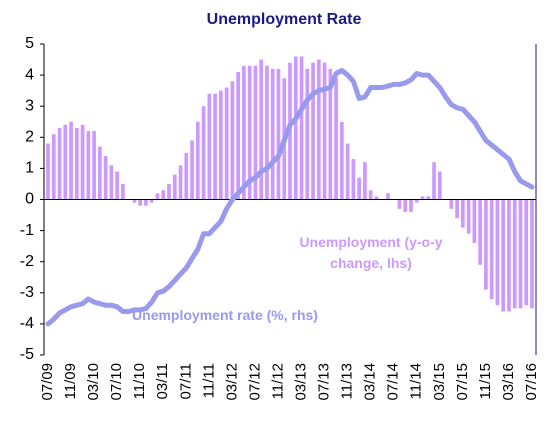 The height and width of the screenshot is (432, 548). Describe the element at coordinates (116, 382) in the screenshot. I see `x-tick-label: 07/10` at that location.